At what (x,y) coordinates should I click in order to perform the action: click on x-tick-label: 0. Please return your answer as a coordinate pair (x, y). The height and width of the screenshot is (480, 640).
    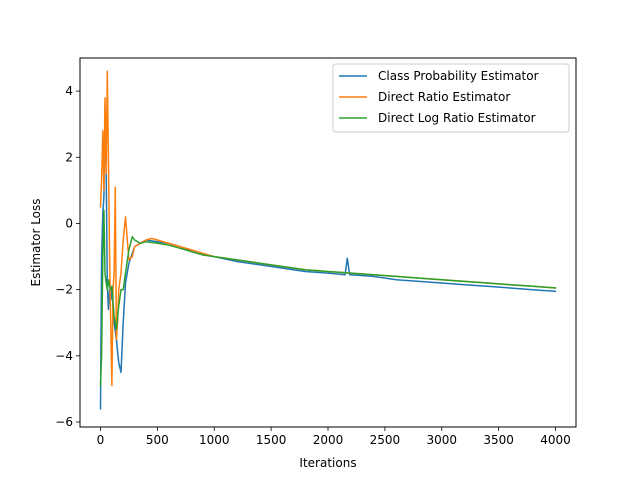
    Looking at the image, I should click on (101, 440).